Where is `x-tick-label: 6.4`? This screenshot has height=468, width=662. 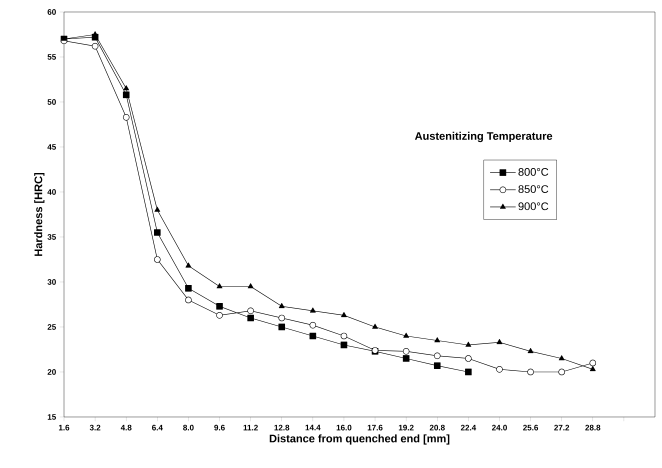
x-tick-label: 6.4 is located at coordinates (157, 427).